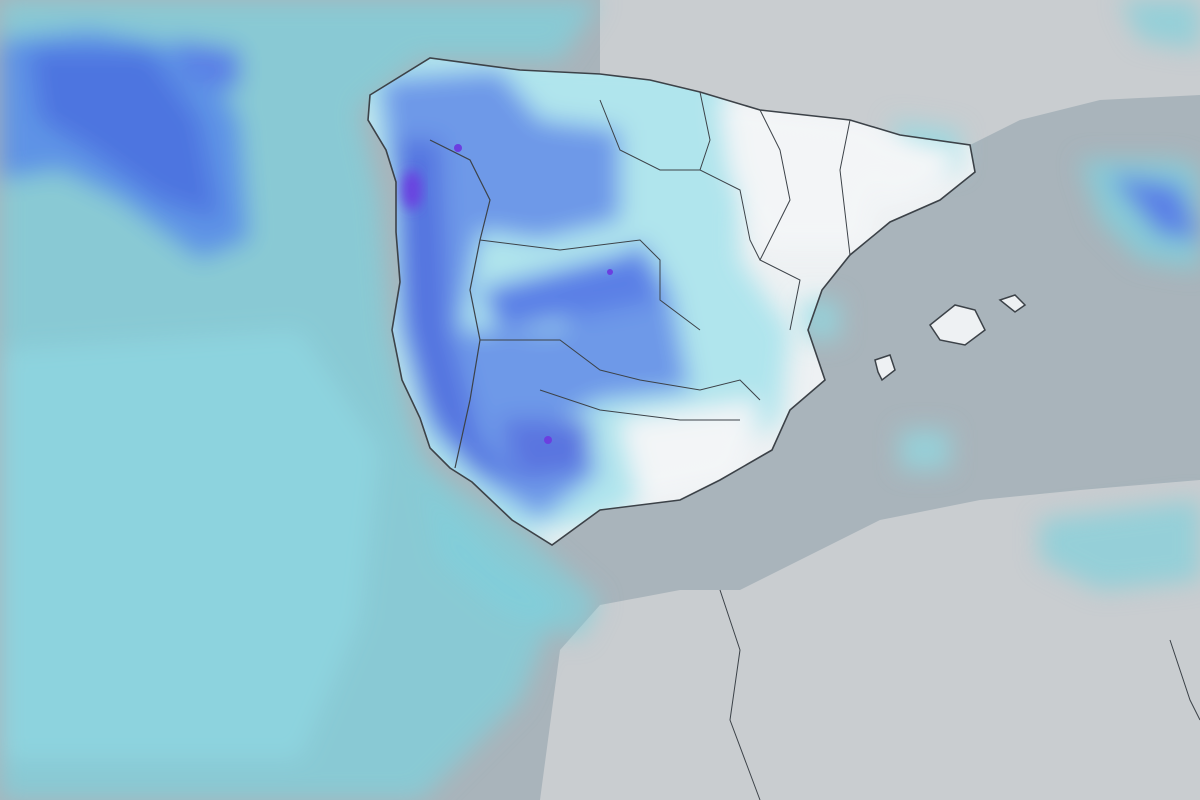 The image size is (1200, 800). What do you see at coordinates (900, 72) in the screenshot?
I see `land-france` at bounding box center [900, 72].